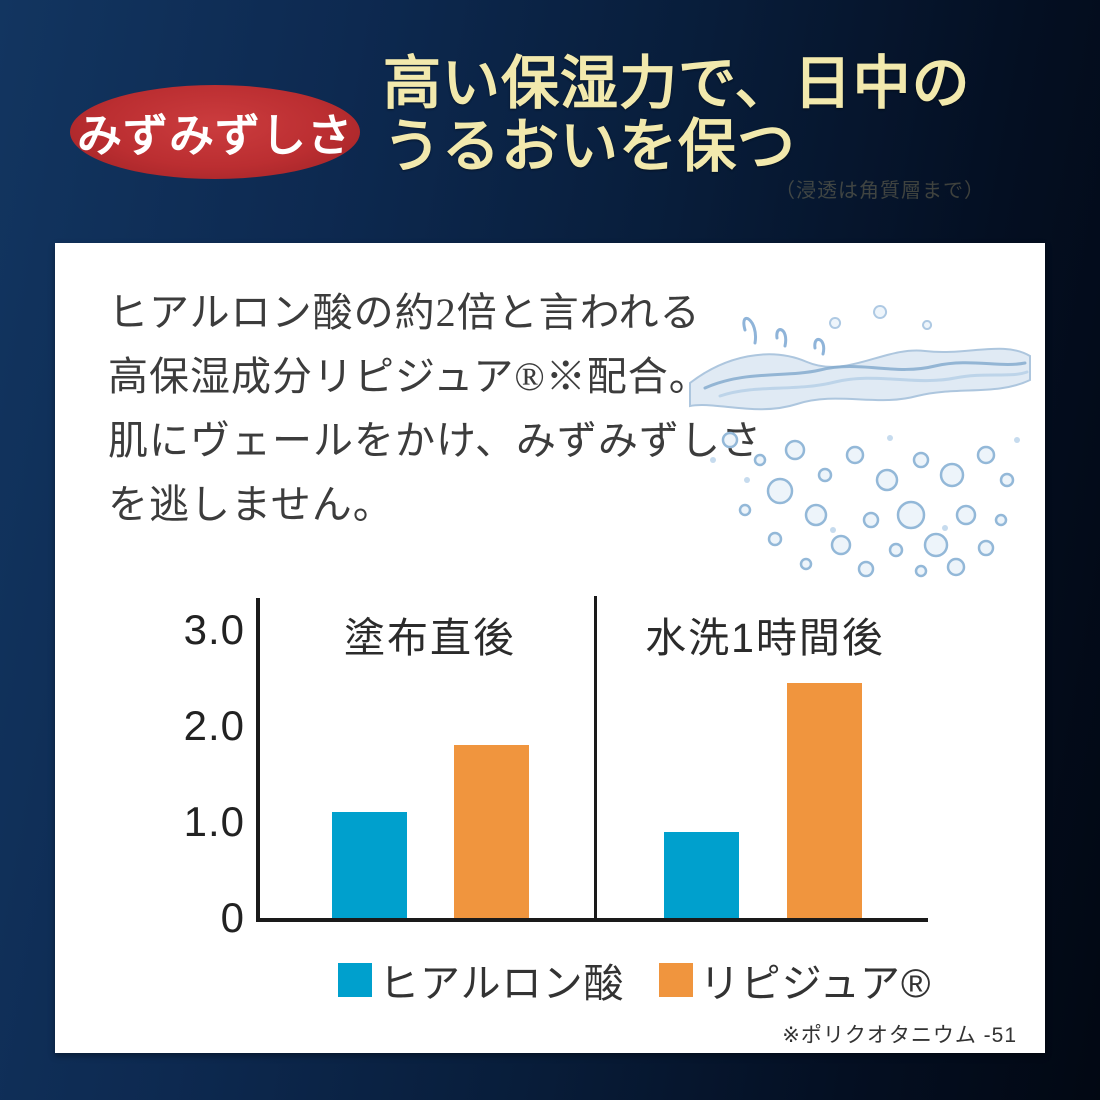  Describe the element at coordinates (701, 874) in the screenshot. I see `bar-series1-group2` at that location.